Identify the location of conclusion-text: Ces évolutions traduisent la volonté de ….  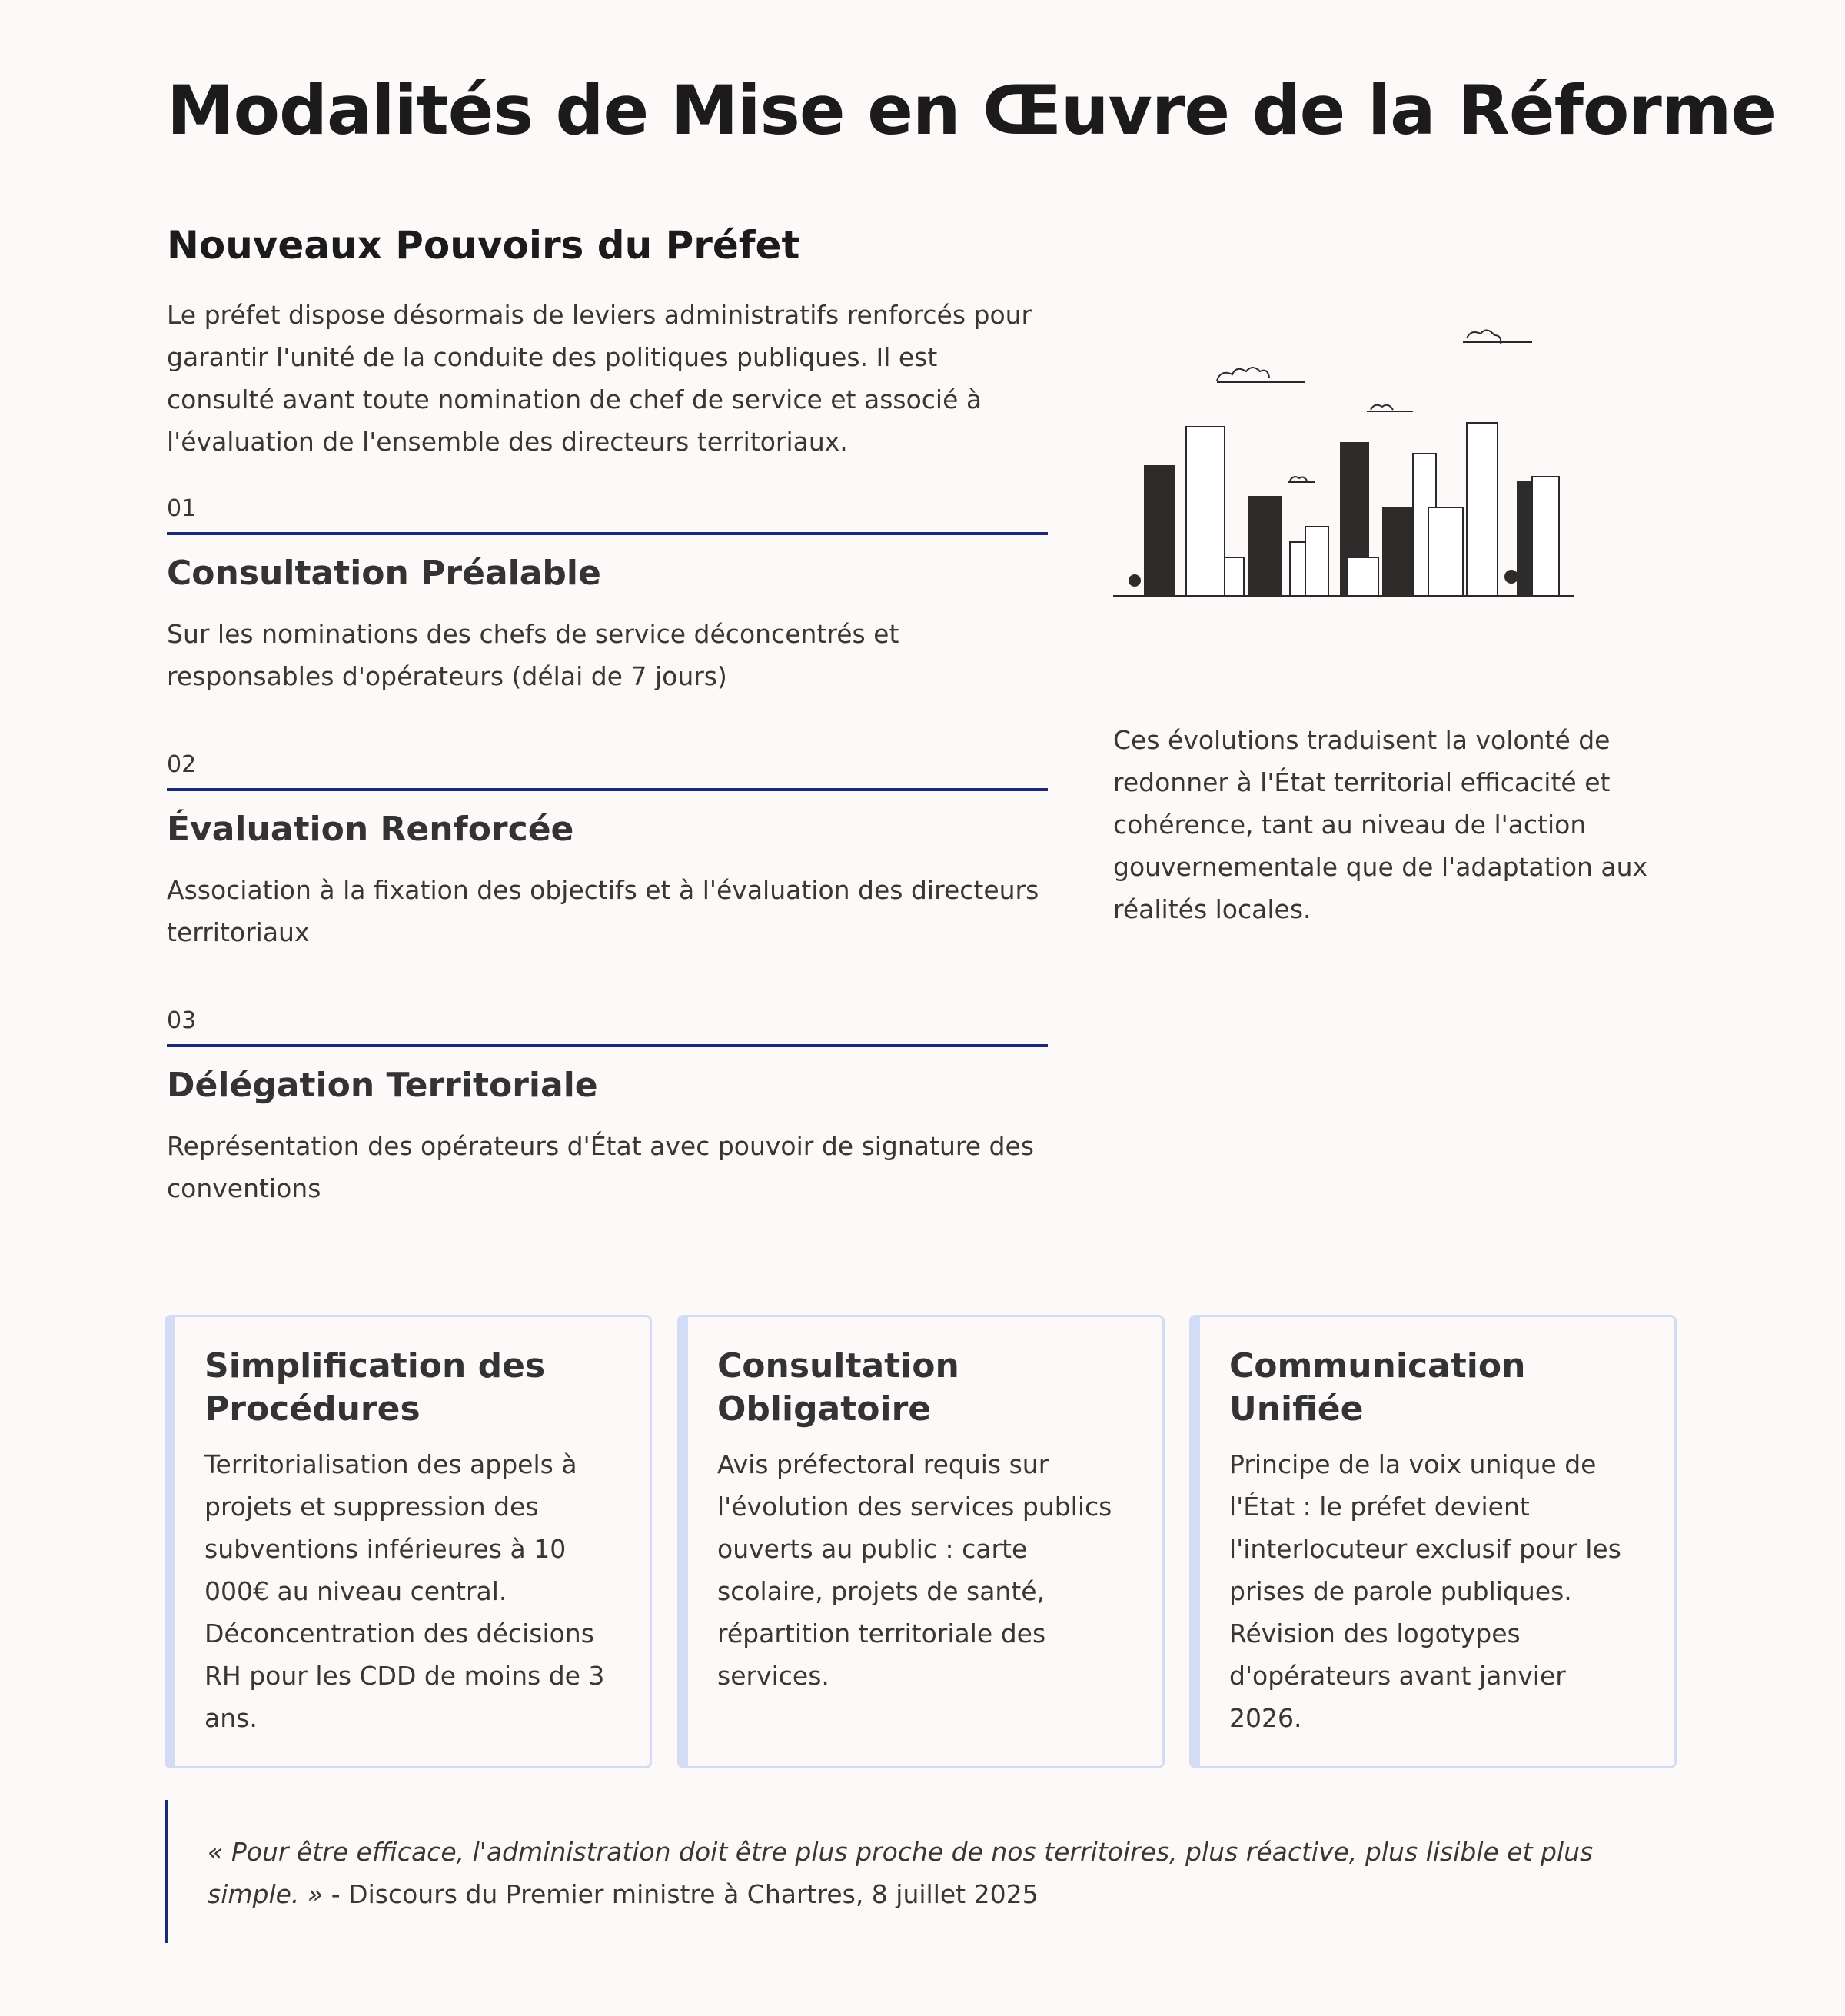
(1380, 824).